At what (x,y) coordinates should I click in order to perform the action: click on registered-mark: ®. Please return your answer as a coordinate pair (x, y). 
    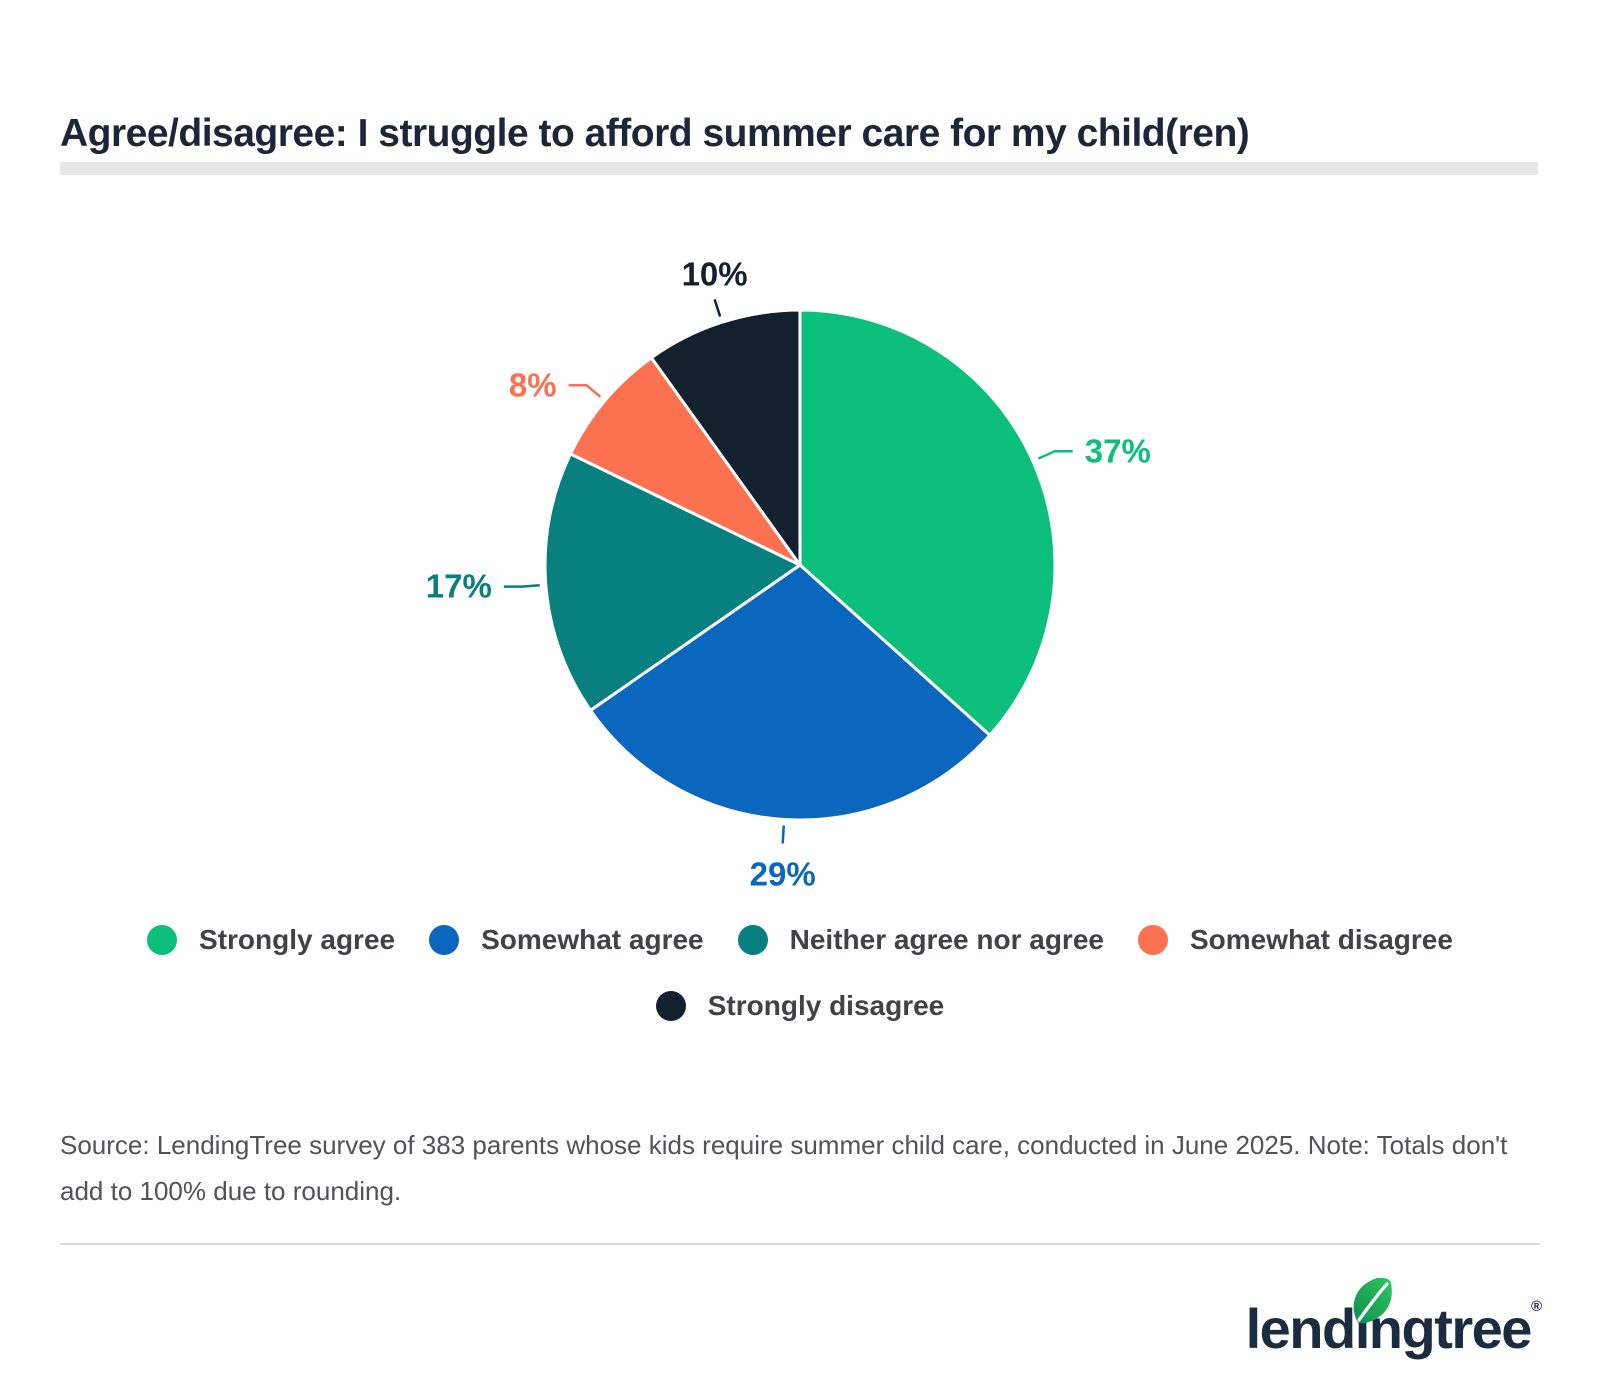
    Looking at the image, I should click on (1536, 1306).